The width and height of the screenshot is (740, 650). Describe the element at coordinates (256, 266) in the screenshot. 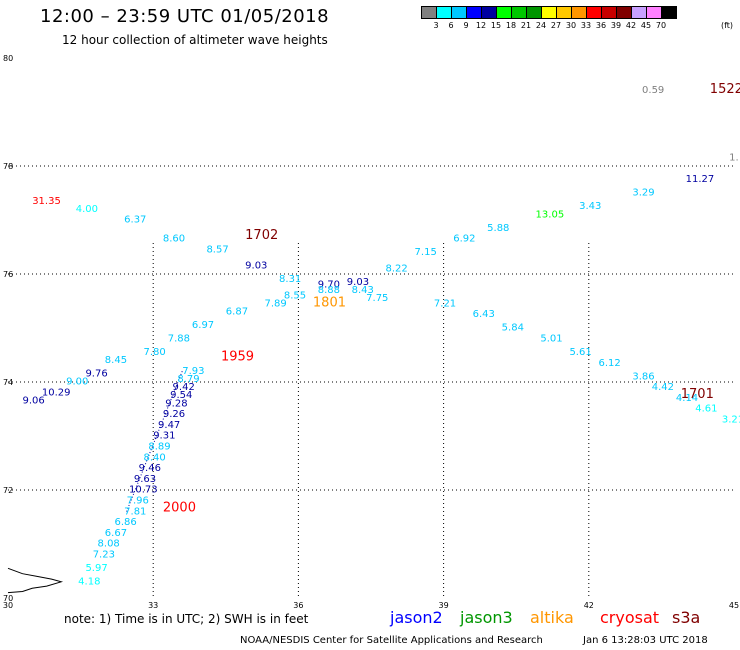

I see `wave-height-label: 9.03` at that location.